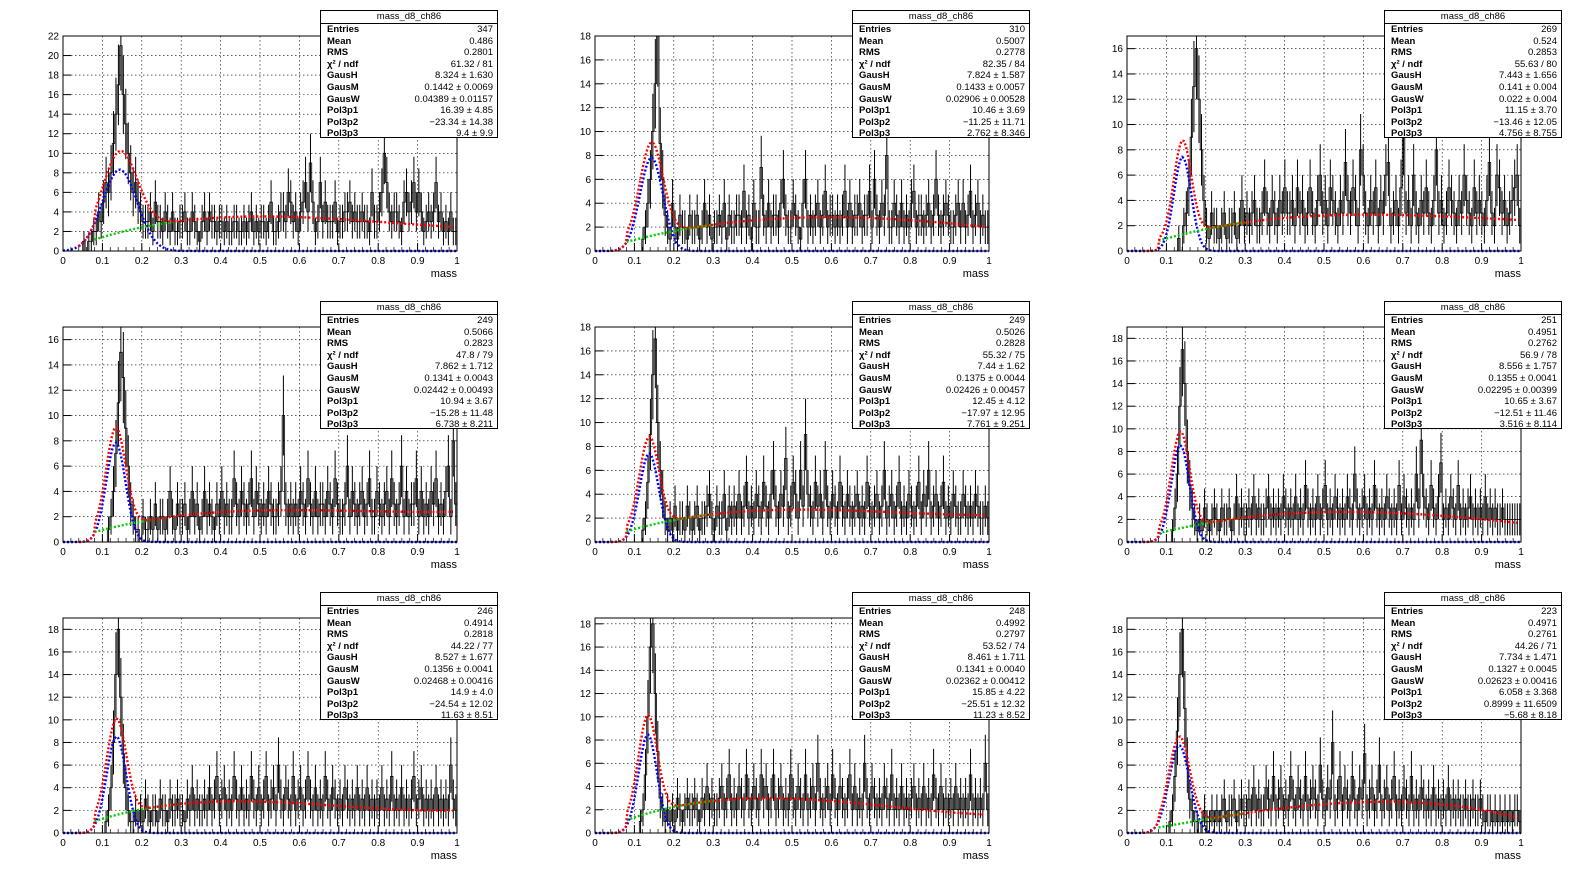 This screenshot has height=874, width=1596. What do you see at coordinates (338, 344) in the screenshot?
I see `stats-row-name: RMS` at bounding box center [338, 344].